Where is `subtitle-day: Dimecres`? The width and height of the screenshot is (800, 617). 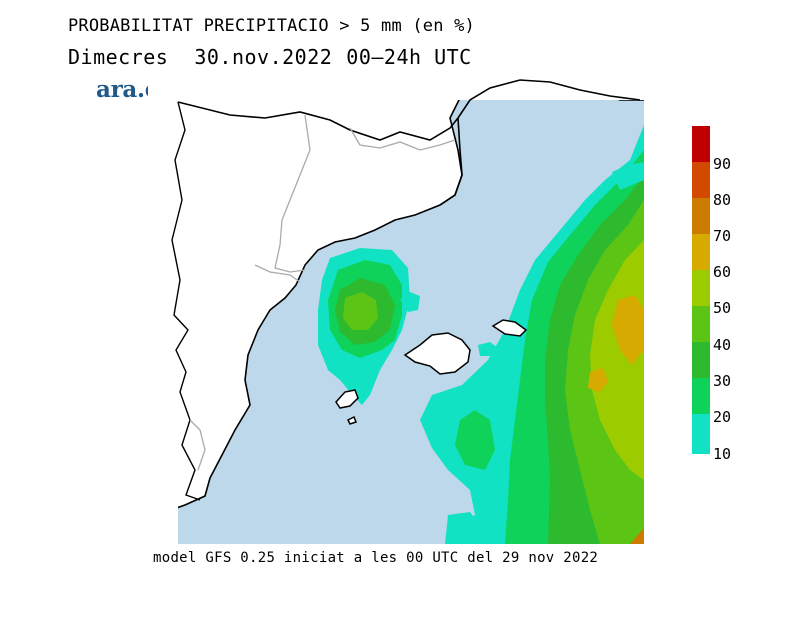 subtitle-day: Dimecres is located at coordinates (118, 57).